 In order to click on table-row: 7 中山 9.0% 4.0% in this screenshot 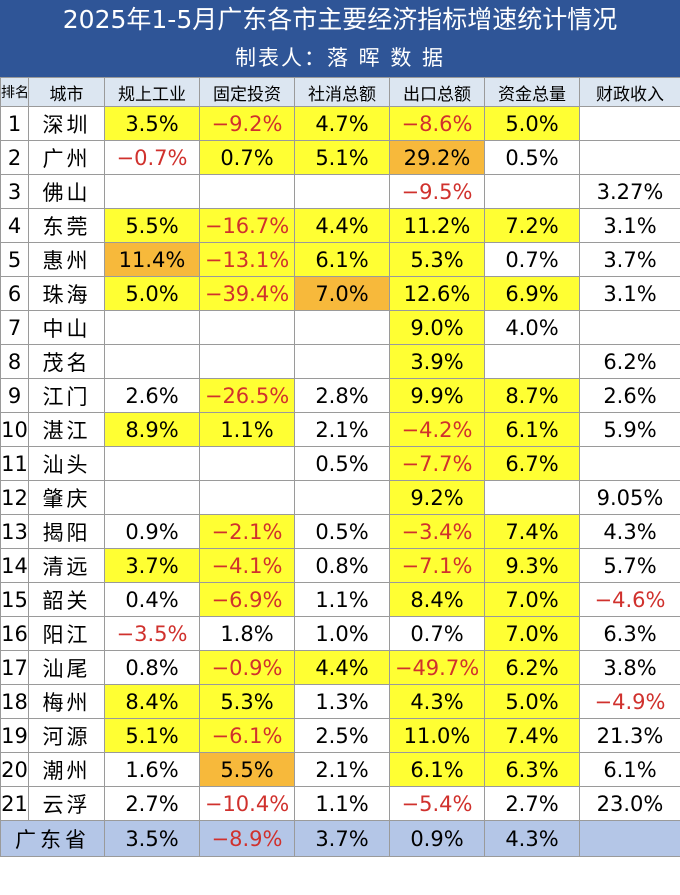, I will do `click(340, 327)`.